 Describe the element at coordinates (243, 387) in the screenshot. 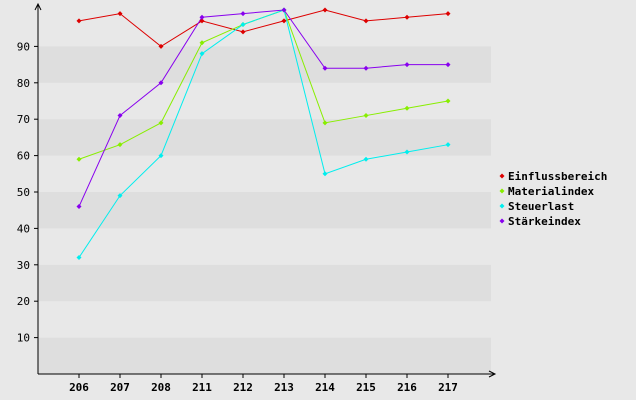

I see `x-tick-label: 212` at that location.